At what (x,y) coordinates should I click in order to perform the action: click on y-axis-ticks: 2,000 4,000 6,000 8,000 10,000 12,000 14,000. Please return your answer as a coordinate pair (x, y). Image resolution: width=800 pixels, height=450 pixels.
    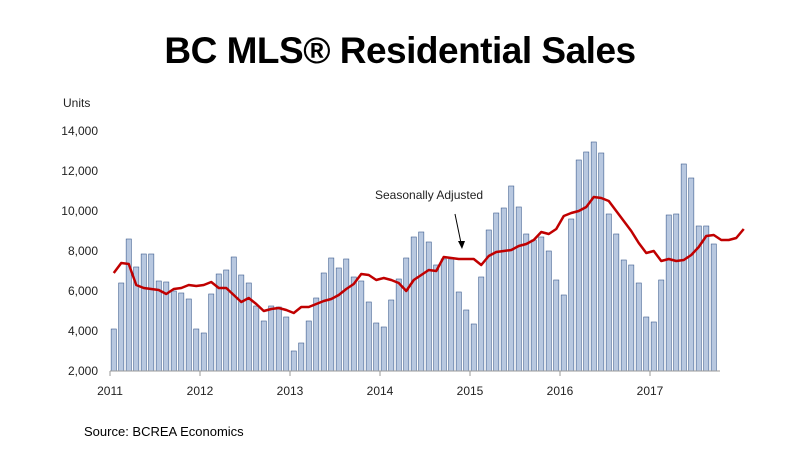
    Looking at the image, I should click on (79, 251).